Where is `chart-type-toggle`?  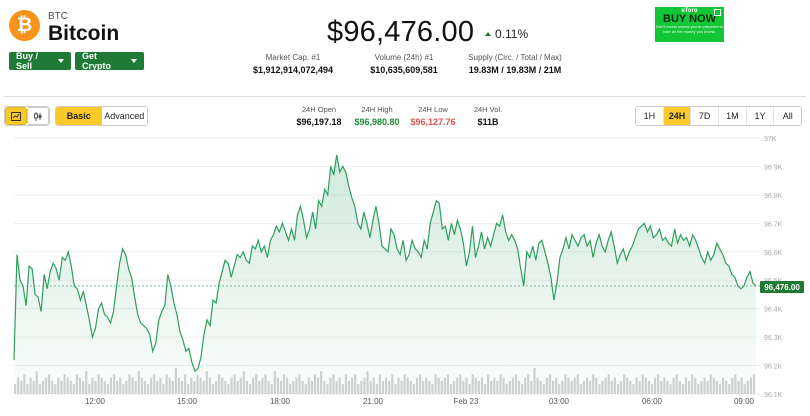 chart-type-toggle is located at coordinates (27, 116).